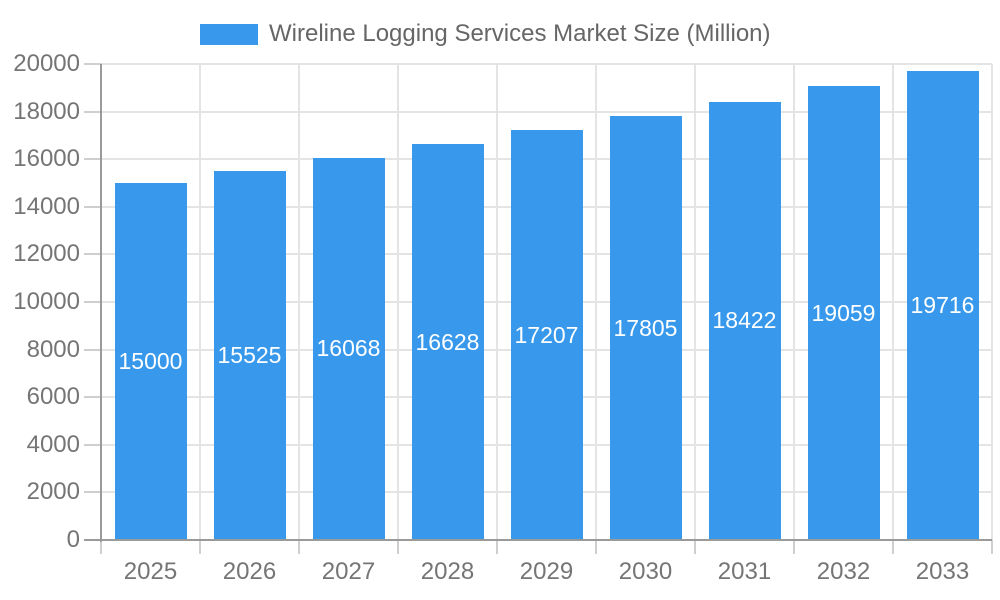  What do you see at coordinates (538, 540) in the screenshot?
I see `x-axis-line` at bounding box center [538, 540].